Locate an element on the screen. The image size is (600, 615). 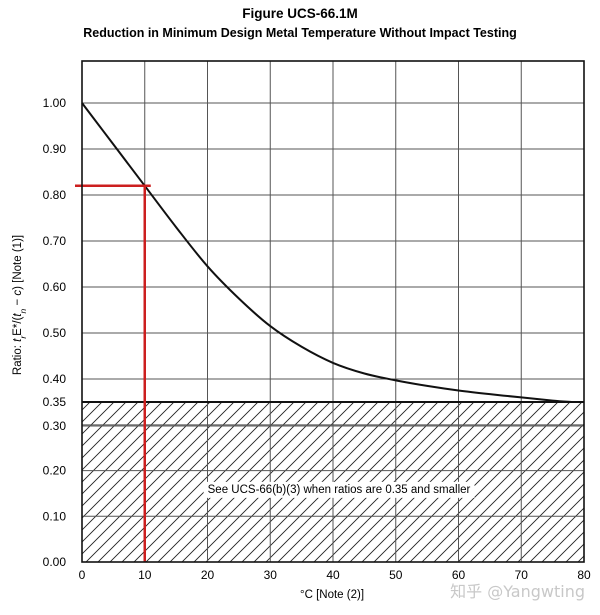
y-label-part-note: ) [Note (1)] is located at coordinates (18, 262).